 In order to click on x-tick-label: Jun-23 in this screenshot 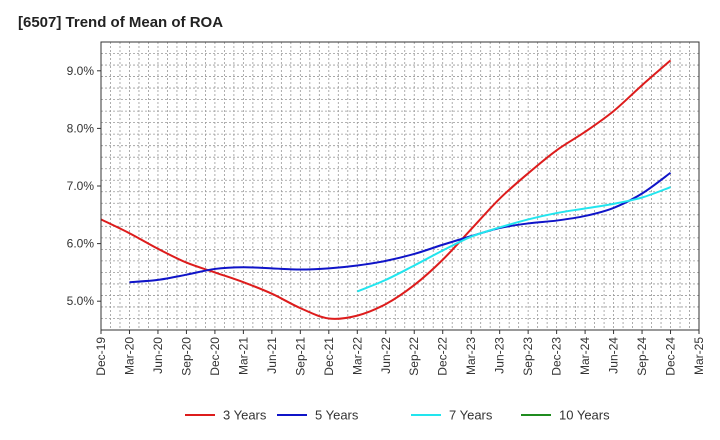, I will do `click(500, 355)`.